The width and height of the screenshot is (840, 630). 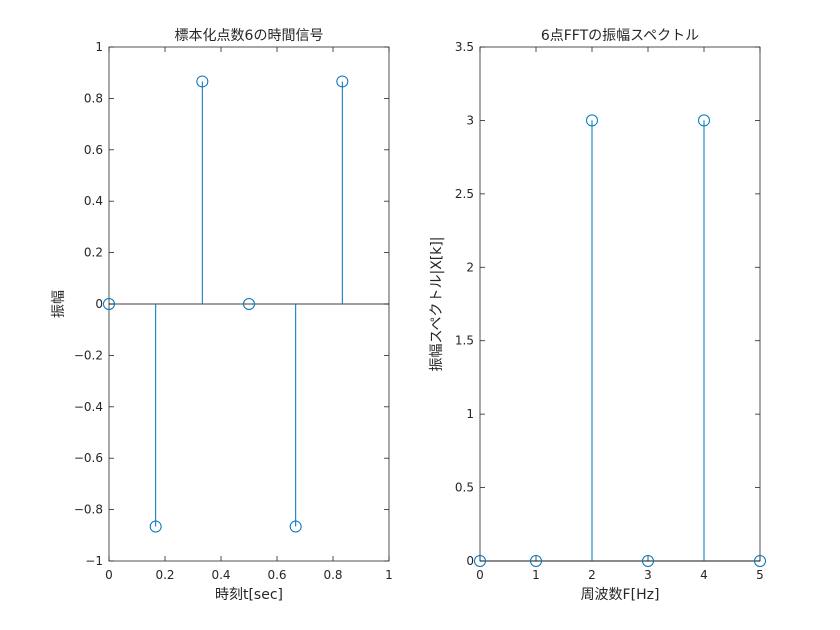 What do you see at coordinates (220, 575) in the screenshot?
I see `x-tick-label: 0.4` at bounding box center [220, 575].